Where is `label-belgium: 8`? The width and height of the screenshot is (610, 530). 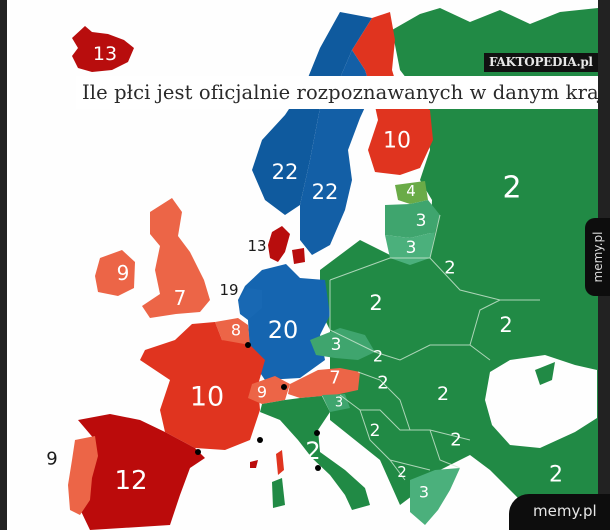 label-belgium: 8 is located at coordinates (236, 330).